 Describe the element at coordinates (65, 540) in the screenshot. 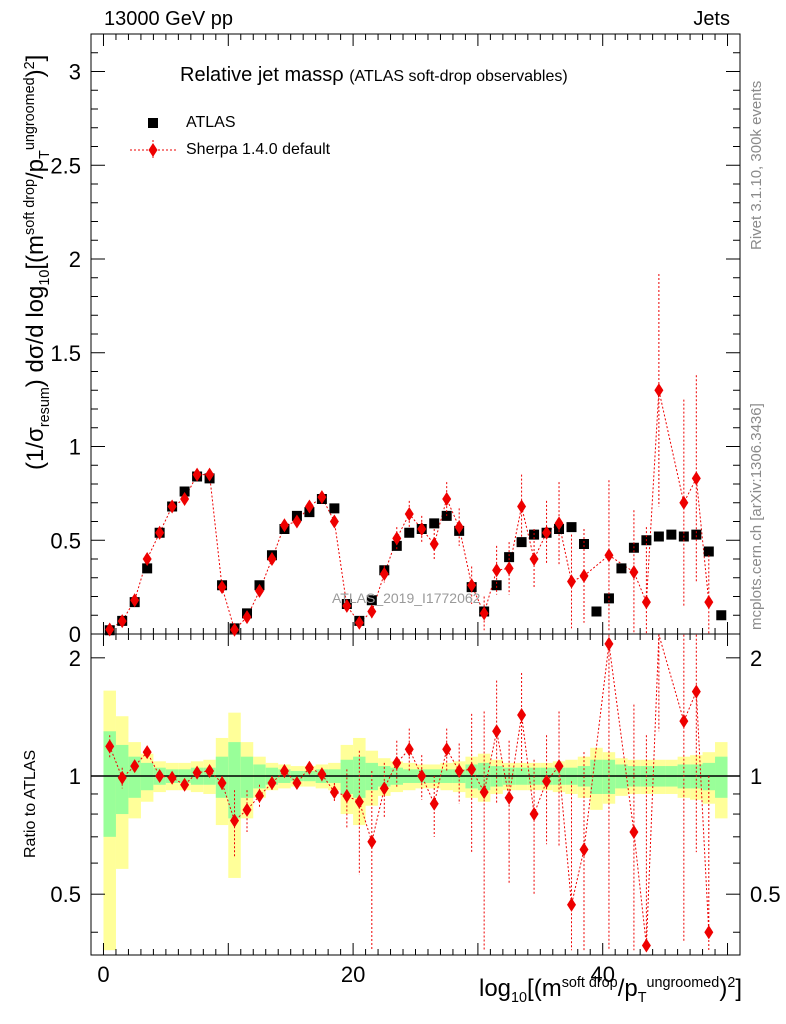

I see `y-tick-label: 0.5` at that location.